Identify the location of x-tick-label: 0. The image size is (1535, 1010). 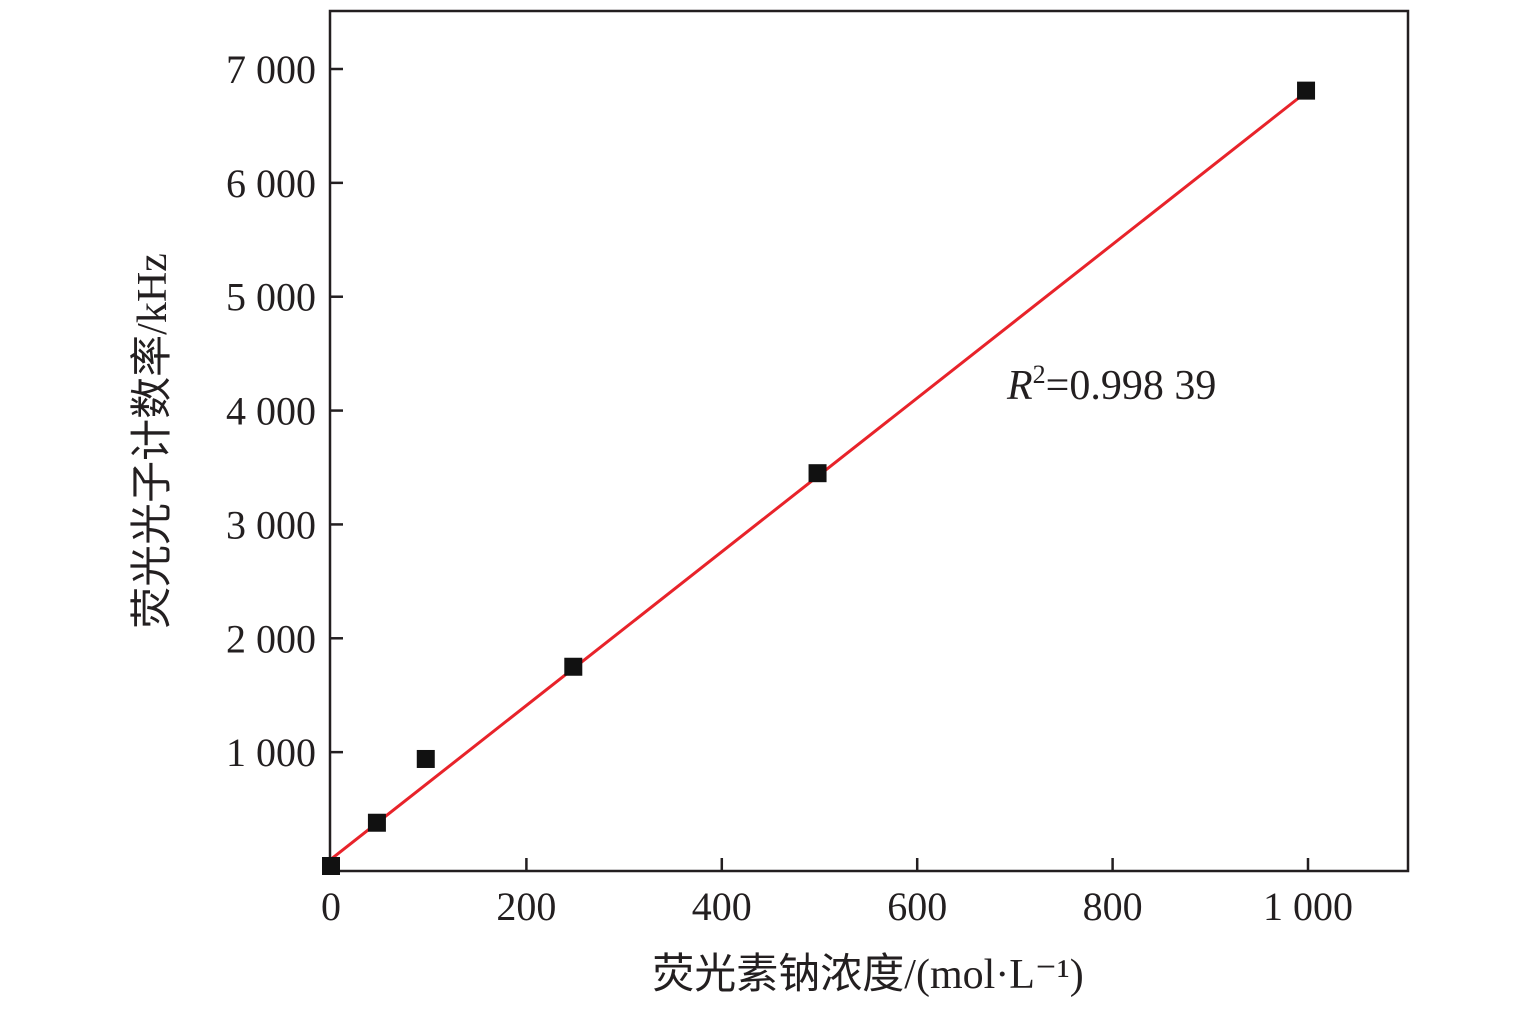
(331, 906).